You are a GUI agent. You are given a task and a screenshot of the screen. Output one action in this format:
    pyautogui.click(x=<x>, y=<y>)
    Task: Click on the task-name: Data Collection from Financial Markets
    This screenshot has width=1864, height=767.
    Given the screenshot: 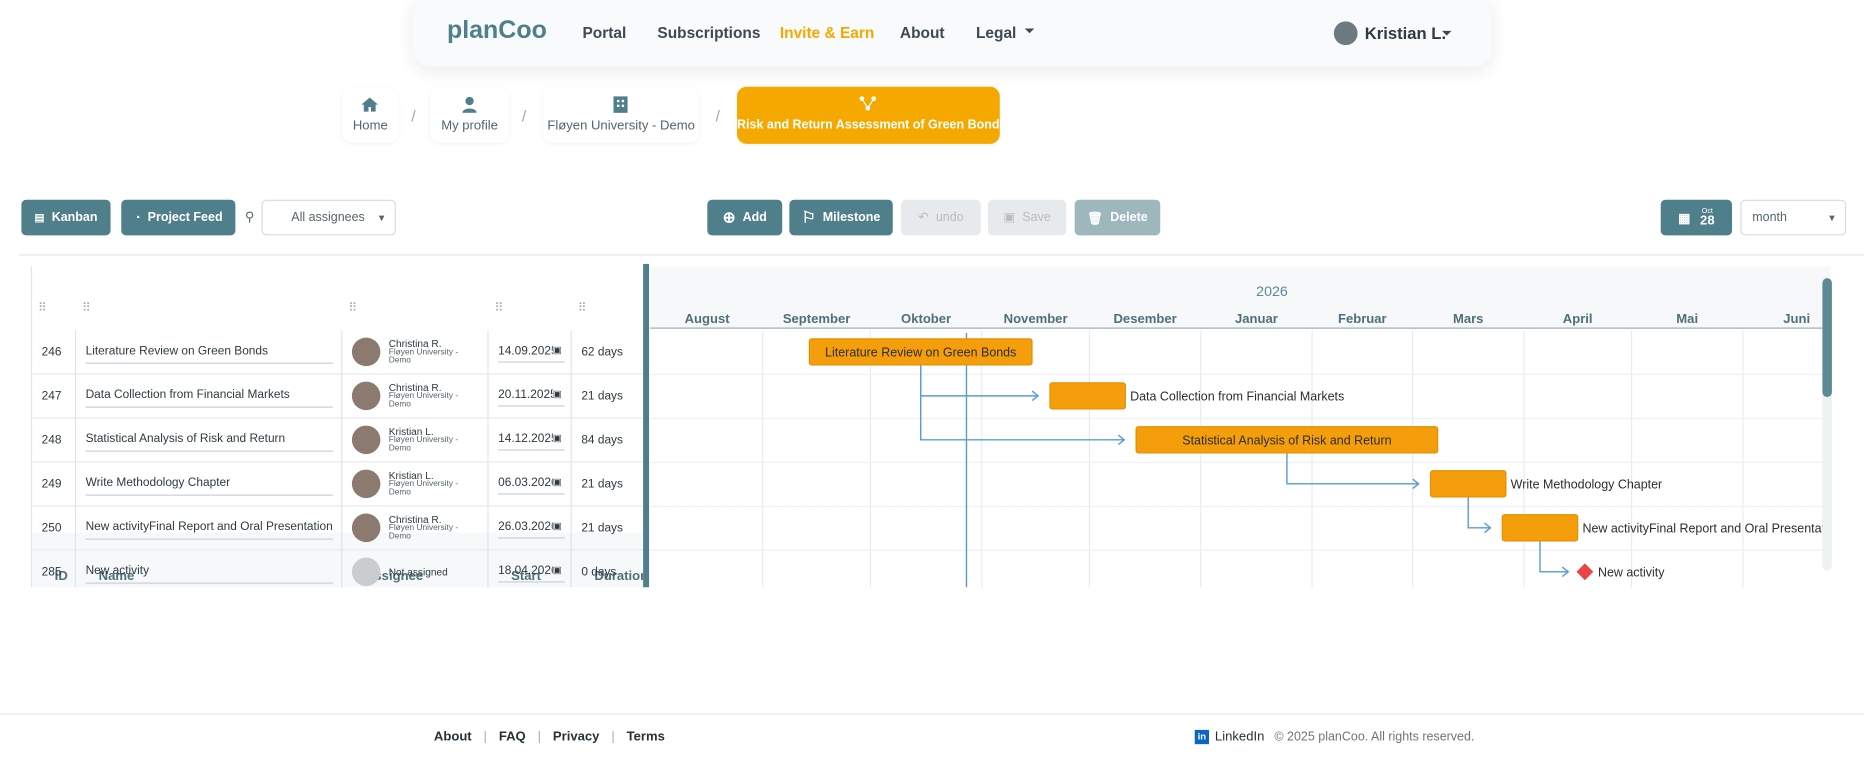 What is the action you would take?
    pyautogui.click(x=209, y=396)
    